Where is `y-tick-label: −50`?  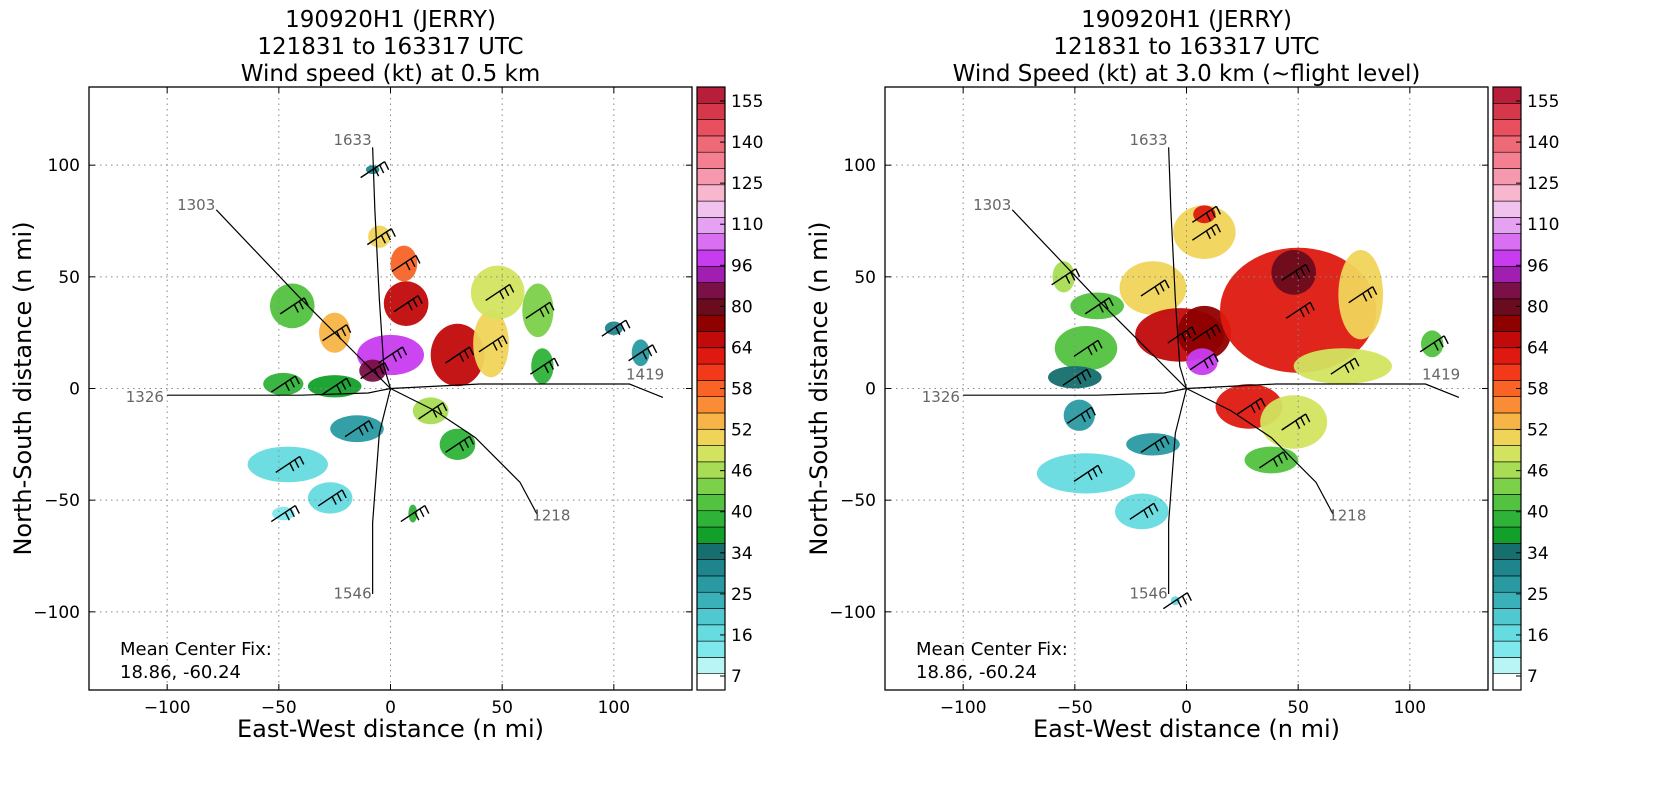 y-tick-label: −50 is located at coordinates (858, 501).